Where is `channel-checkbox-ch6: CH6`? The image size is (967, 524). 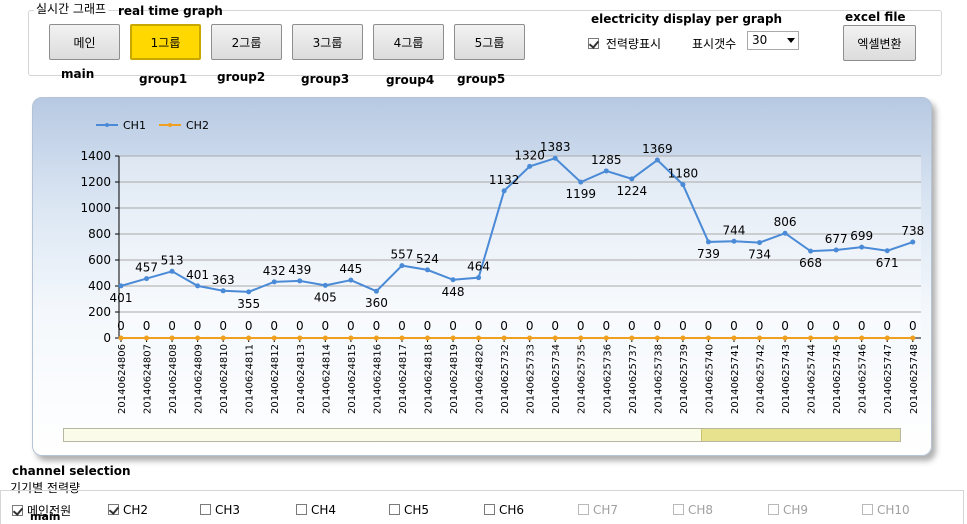
channel-checkbox-ch6: CH6 is located at coordinates (504, 509).